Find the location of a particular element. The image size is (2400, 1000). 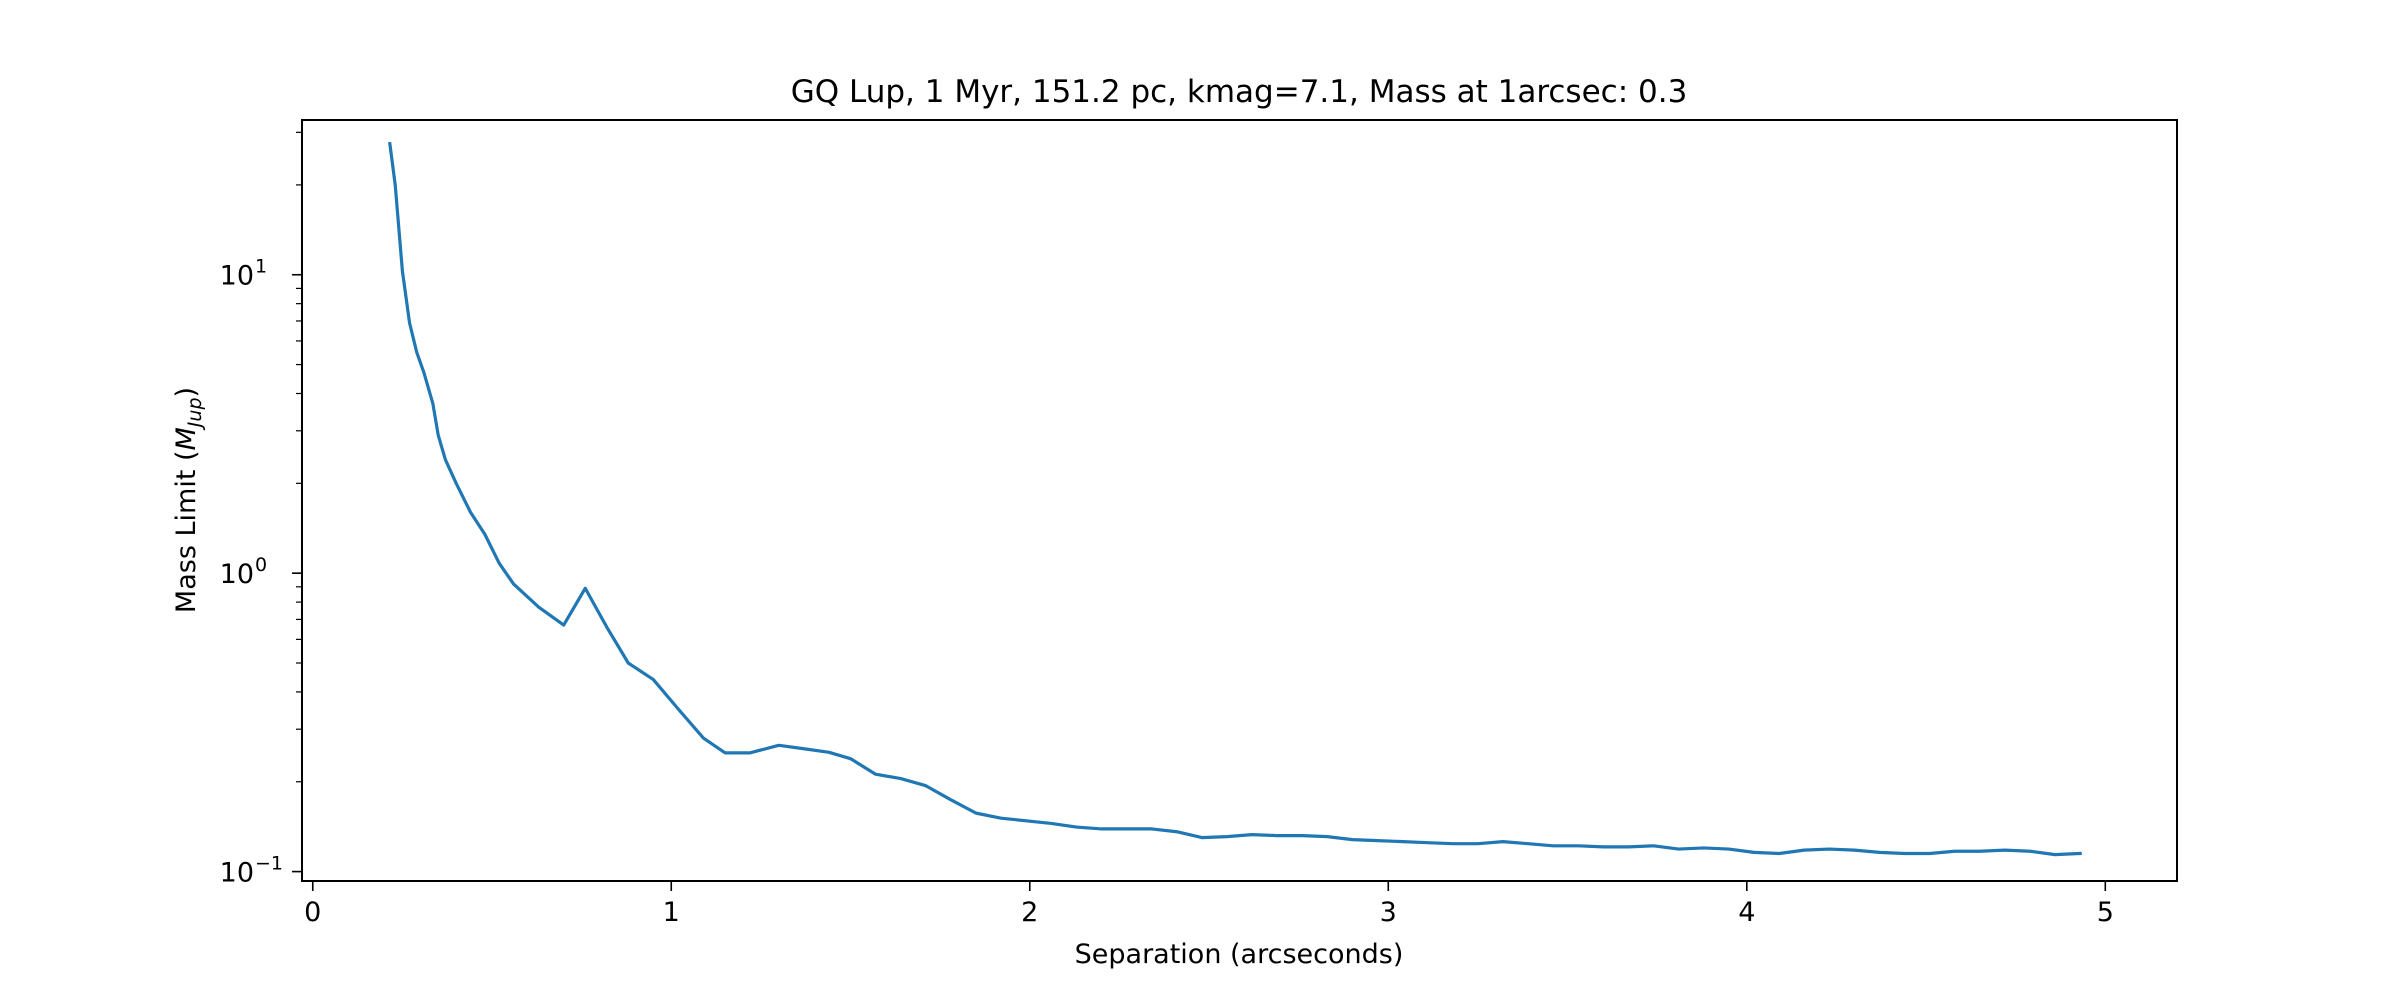

y-axis-label-text: Mass Limit ( is located at coordinates (186, 531).